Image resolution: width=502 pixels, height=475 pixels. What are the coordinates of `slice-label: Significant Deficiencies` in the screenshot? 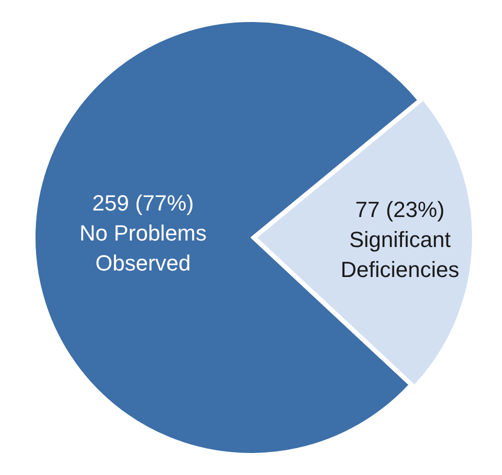 It's located at (400, 254).